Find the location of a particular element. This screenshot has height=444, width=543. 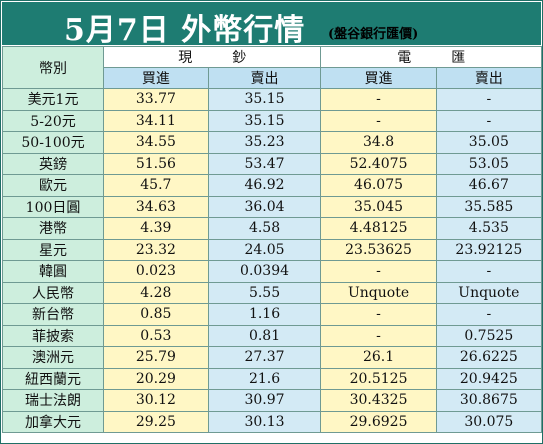

cash-buy-cell: 20.29 is located at coordinates (156, 378).